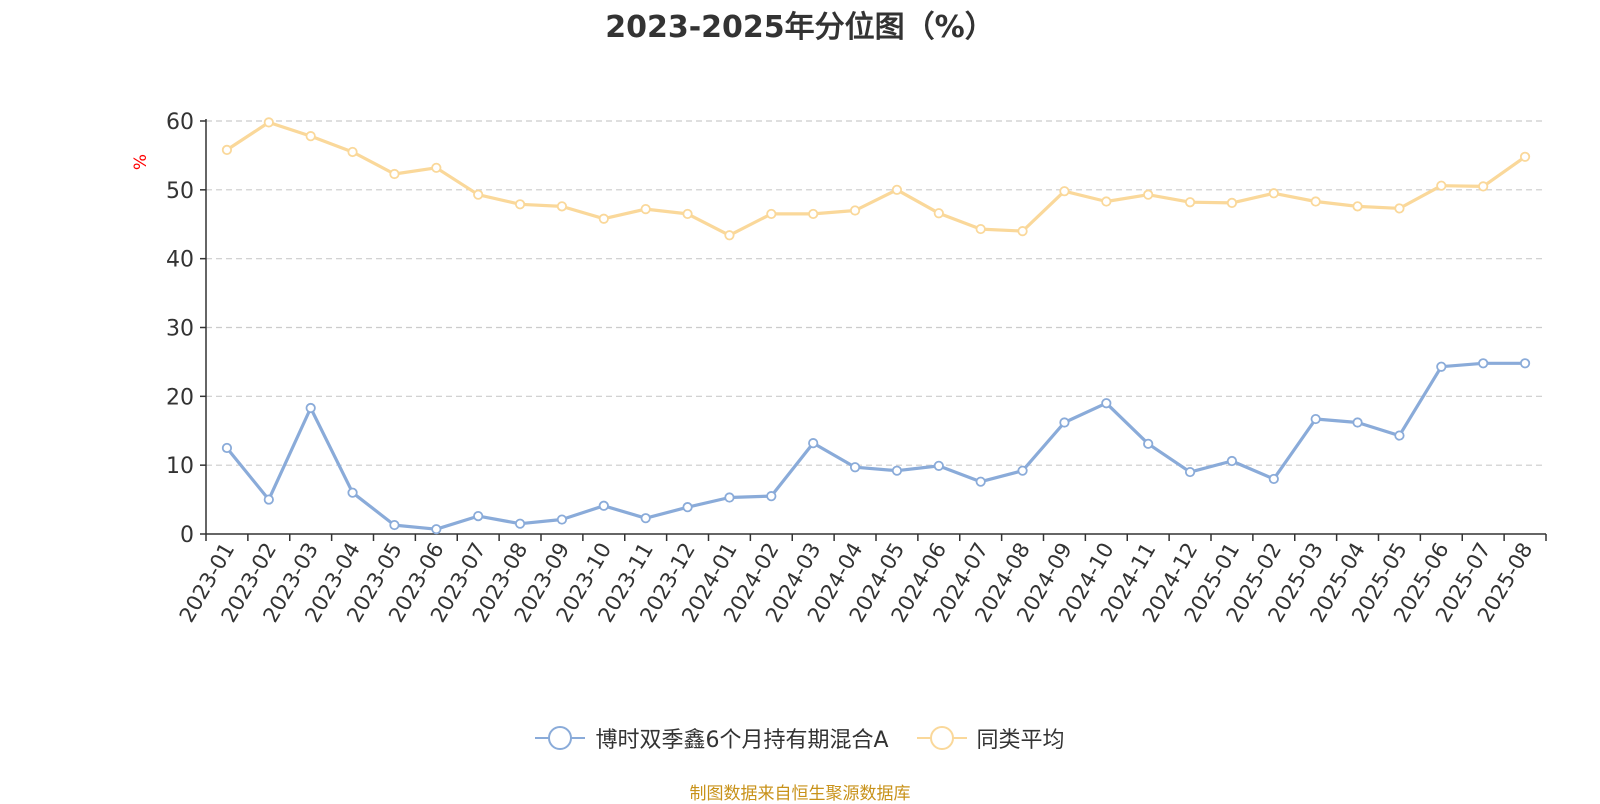  Describe the element at coordinates (800, 27) in the screenshot. I see `chart-title: 2023-2025年分位图（%）` at that location.